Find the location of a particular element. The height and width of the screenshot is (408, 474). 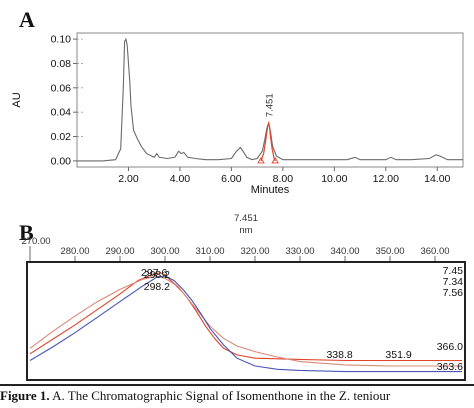

a-ytick-label: 0.06 is located at coordinates (61, 88).